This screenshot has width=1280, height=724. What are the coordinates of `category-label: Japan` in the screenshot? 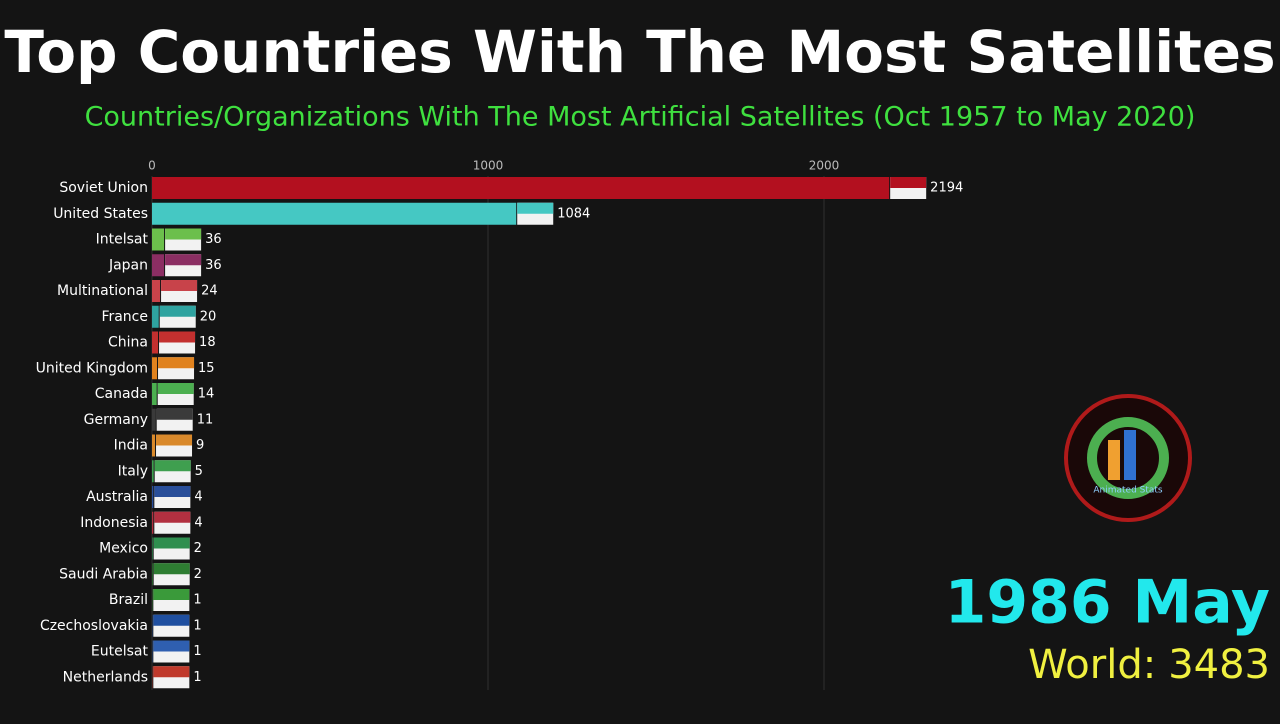 It's located at (128, 265).